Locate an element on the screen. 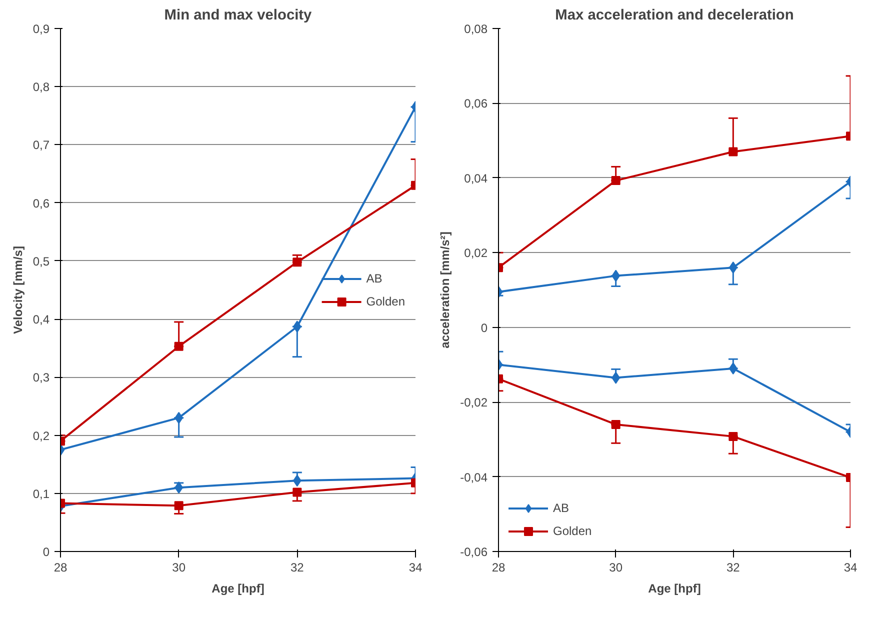  y-tick-label: -0,06 is located at coordinates (474, 552).